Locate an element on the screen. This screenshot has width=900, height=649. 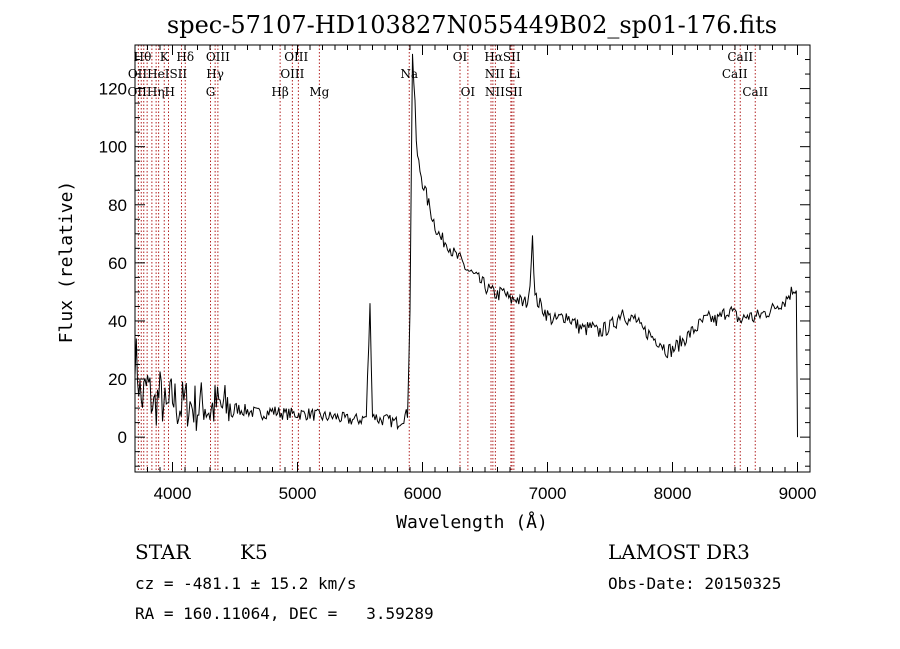
marker-label-0: Hθ is located at coordinates (143, 57).